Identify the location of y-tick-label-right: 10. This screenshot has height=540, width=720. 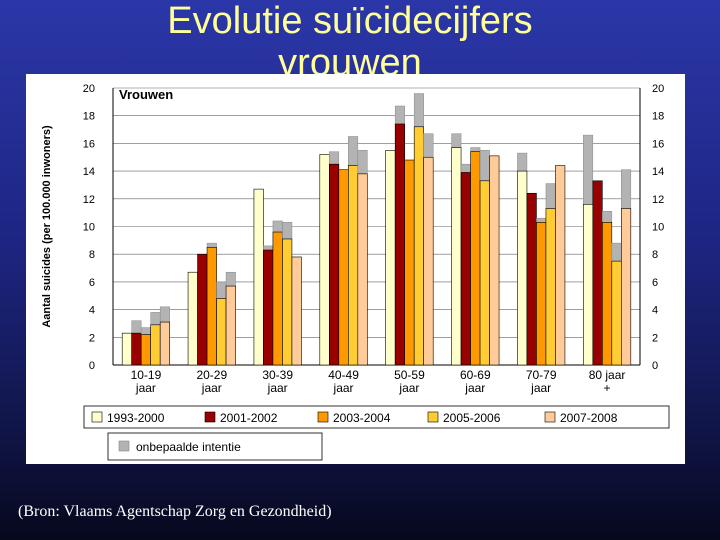
(658, 228).